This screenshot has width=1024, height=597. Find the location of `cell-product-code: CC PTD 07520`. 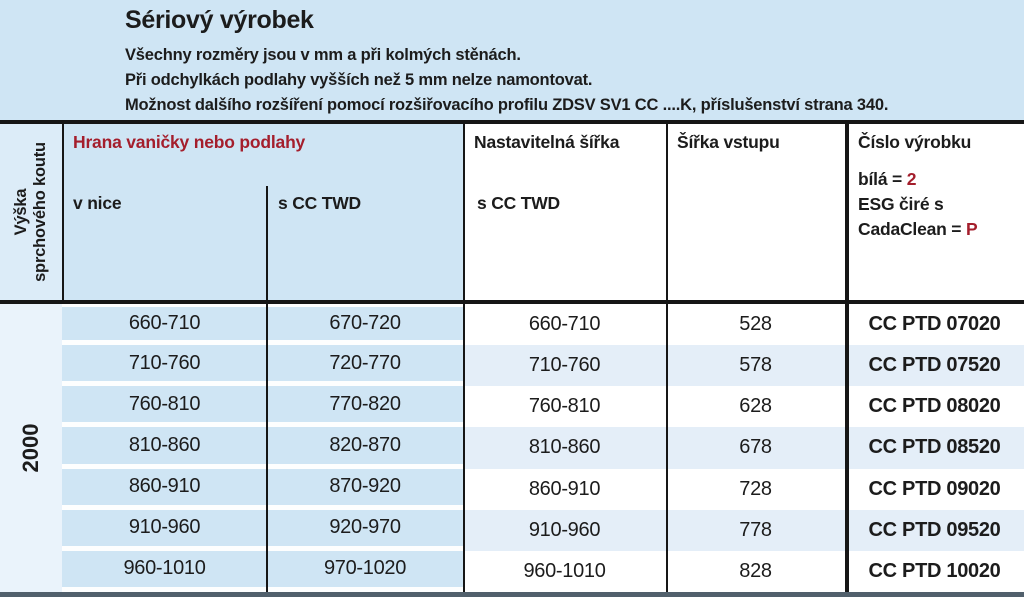

cell-product-code: CC PTD 07520 is located at coordinates (934, 366).